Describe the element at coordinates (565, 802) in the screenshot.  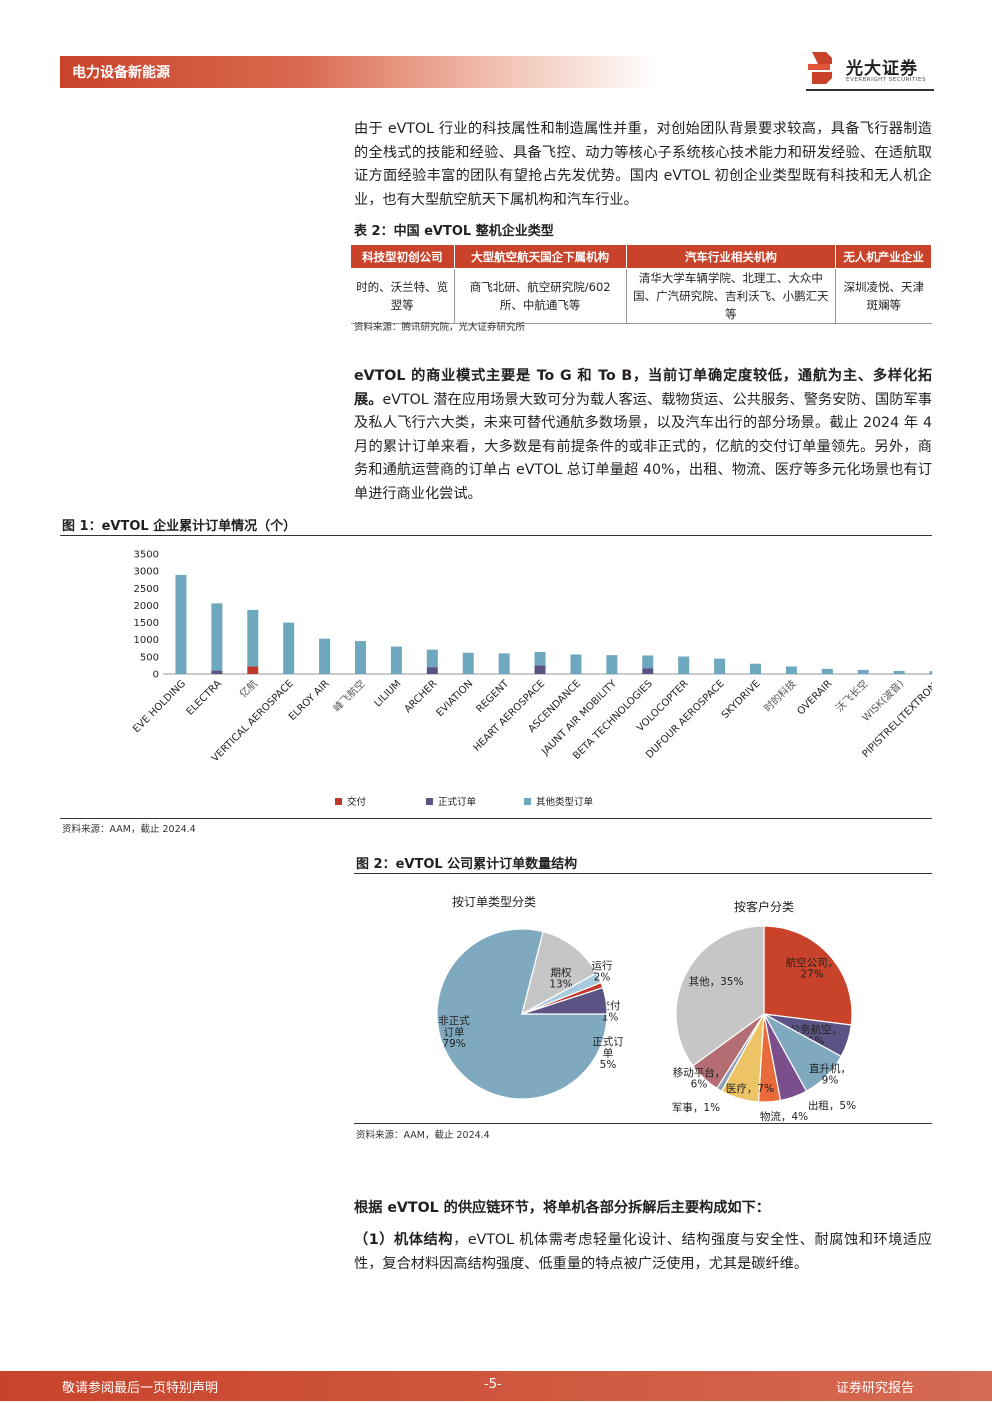
I see `legend-label: 其他类型订单` at that location.